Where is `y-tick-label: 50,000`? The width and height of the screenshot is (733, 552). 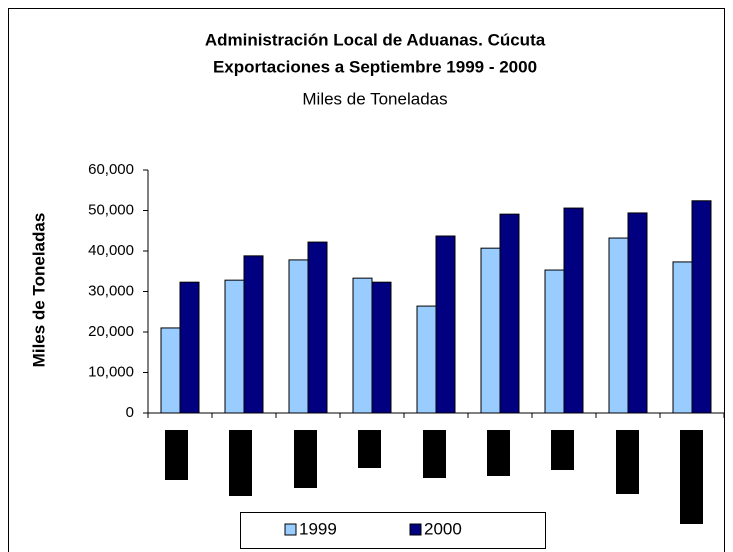 y-tick-label: 50,000 is located at coordinates (111, 209).